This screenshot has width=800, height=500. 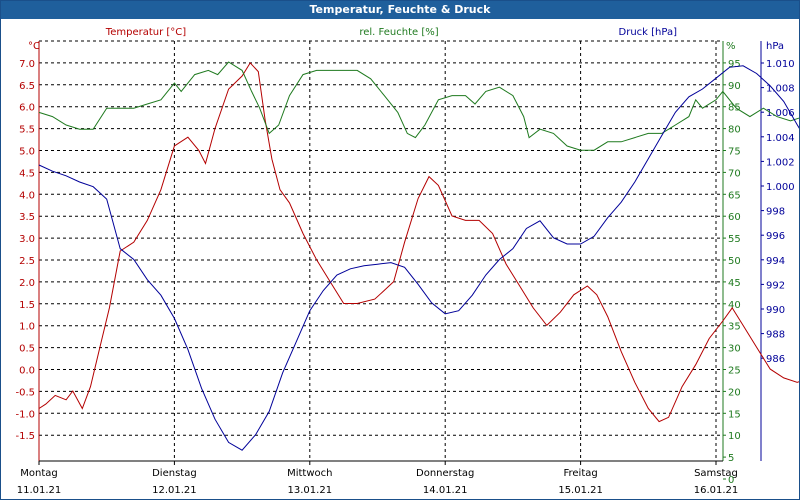 What do you see at coordinates (775, 46) in the screenshot?
I see `pressure-unit-label: hPa` at bounding box center [775, 46].